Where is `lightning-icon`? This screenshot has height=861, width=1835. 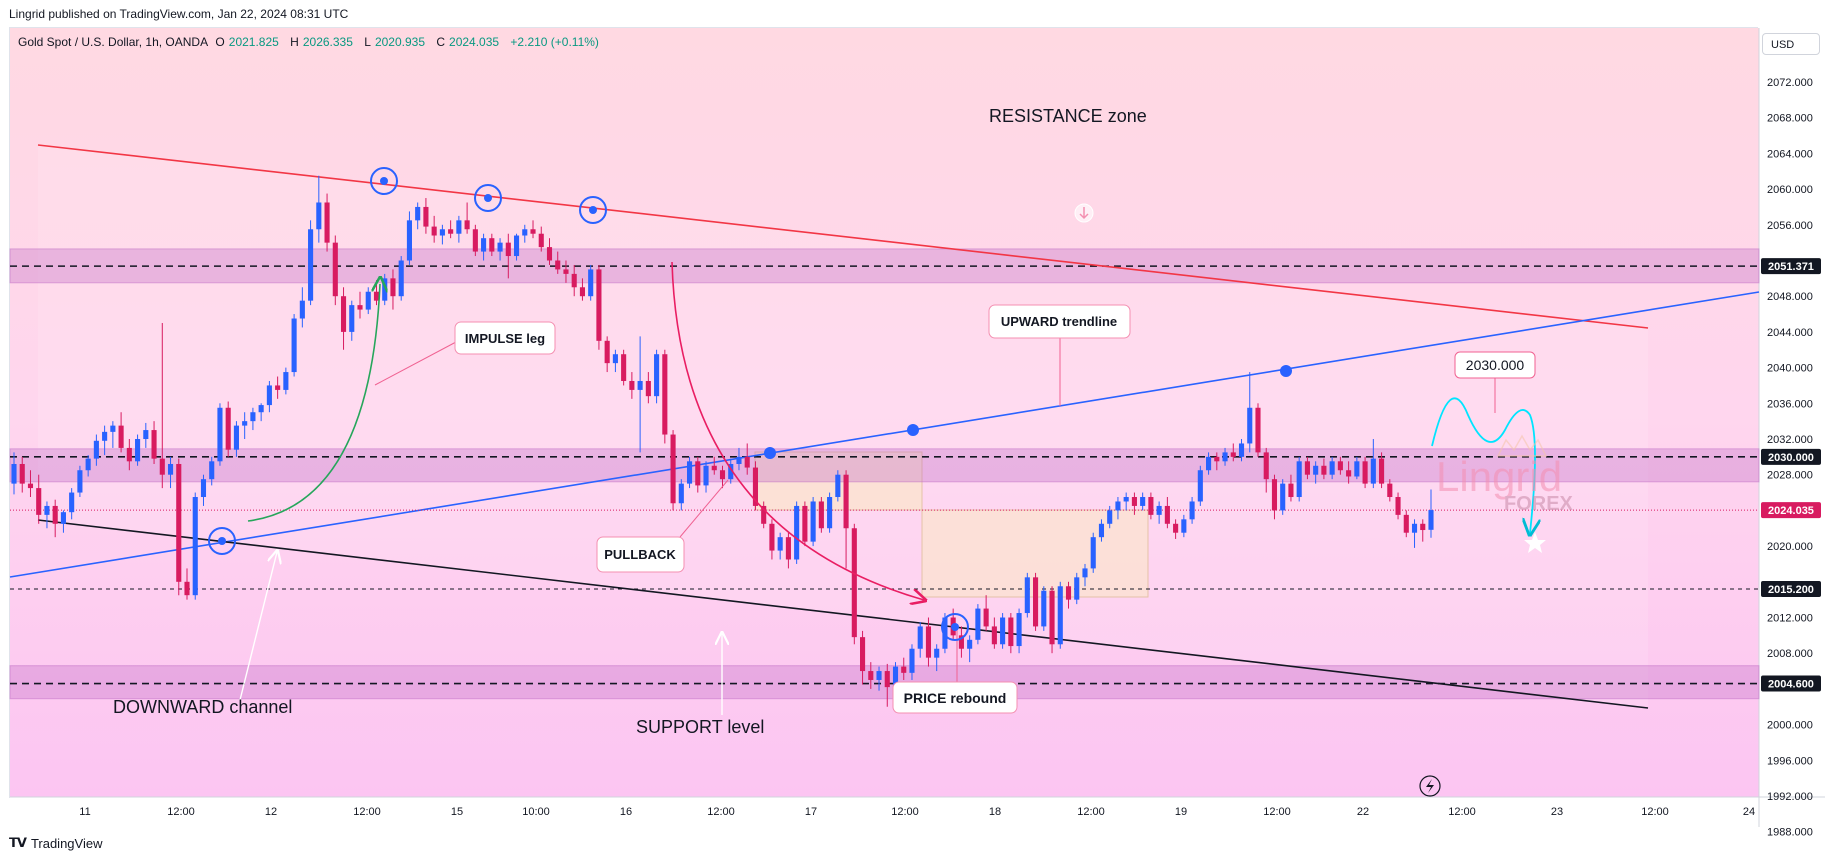
lightning-icon is located at coordinates (1430, 786).